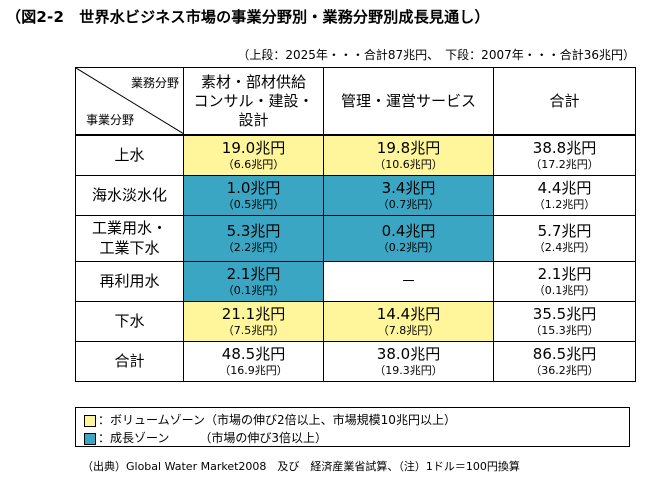 The height and width of the screenshot is (502, 662). What do you see at coordinates (436, 55) in the screenshot?
I see `figure-subtitle: （上段：2025年・・・合計87兆円、 下段：2007年・・・合計36兆円）` at bounding box center [436, 55].